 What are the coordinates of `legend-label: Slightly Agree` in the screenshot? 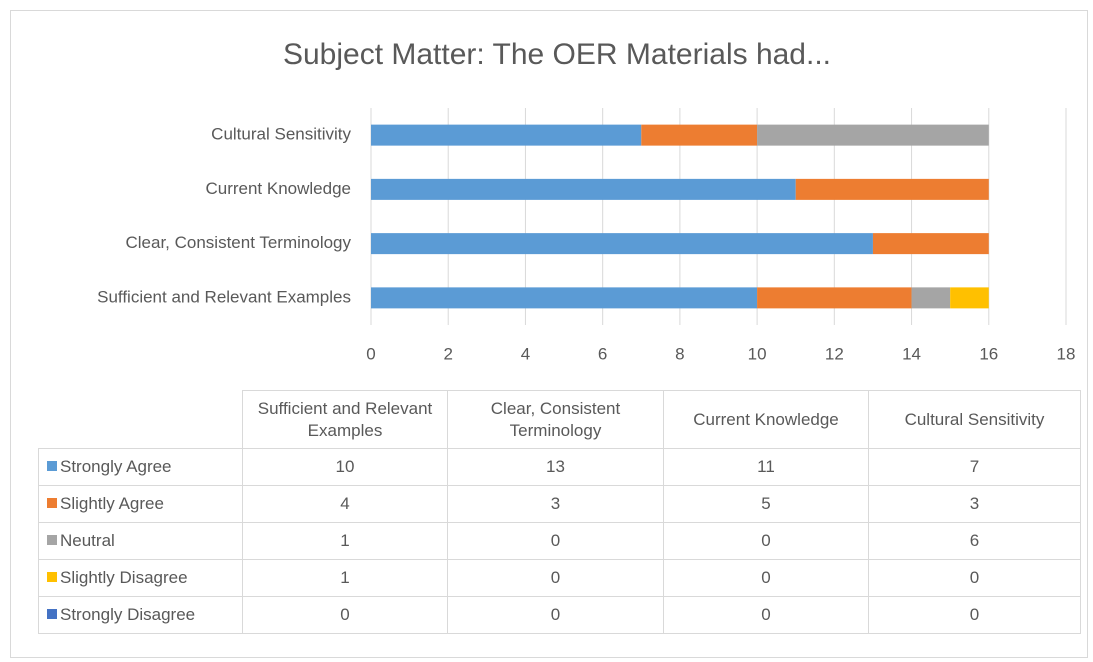 It's located at (112, 503).